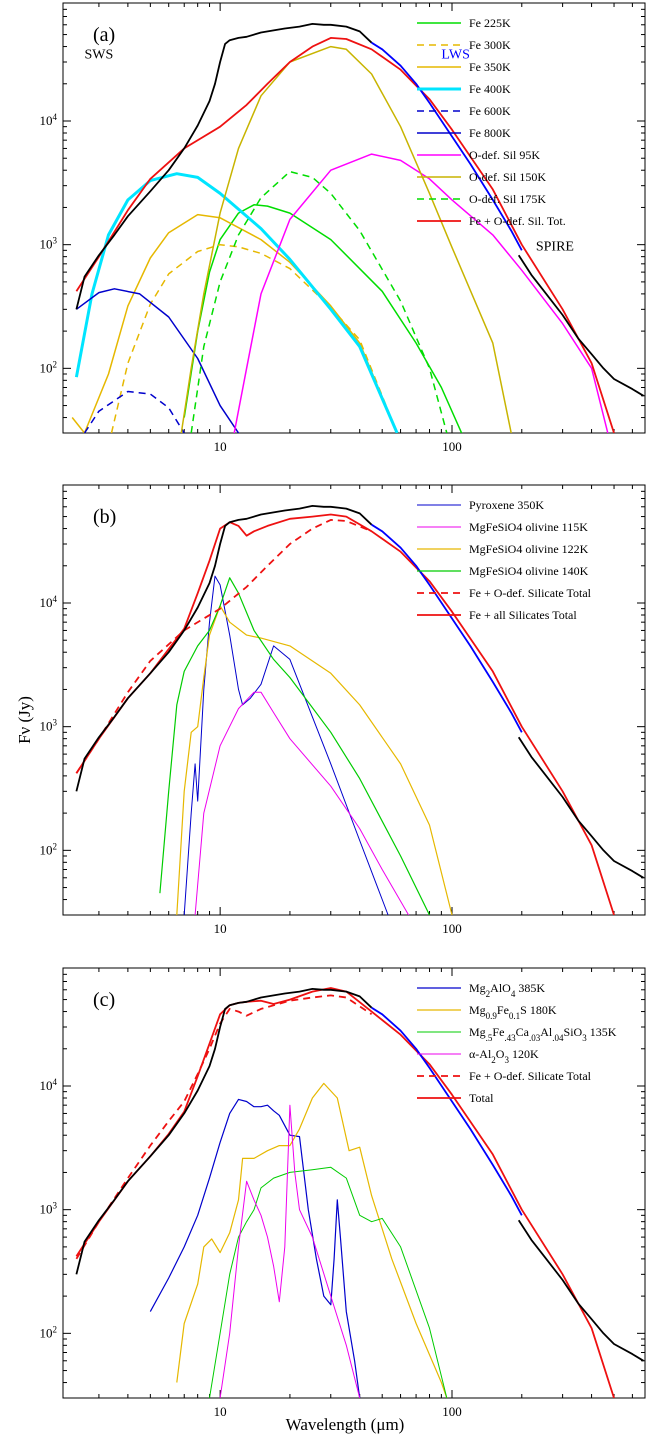  I want to click on legend-label: MgFeSiO4 olivine 115K, so click(528, 527).